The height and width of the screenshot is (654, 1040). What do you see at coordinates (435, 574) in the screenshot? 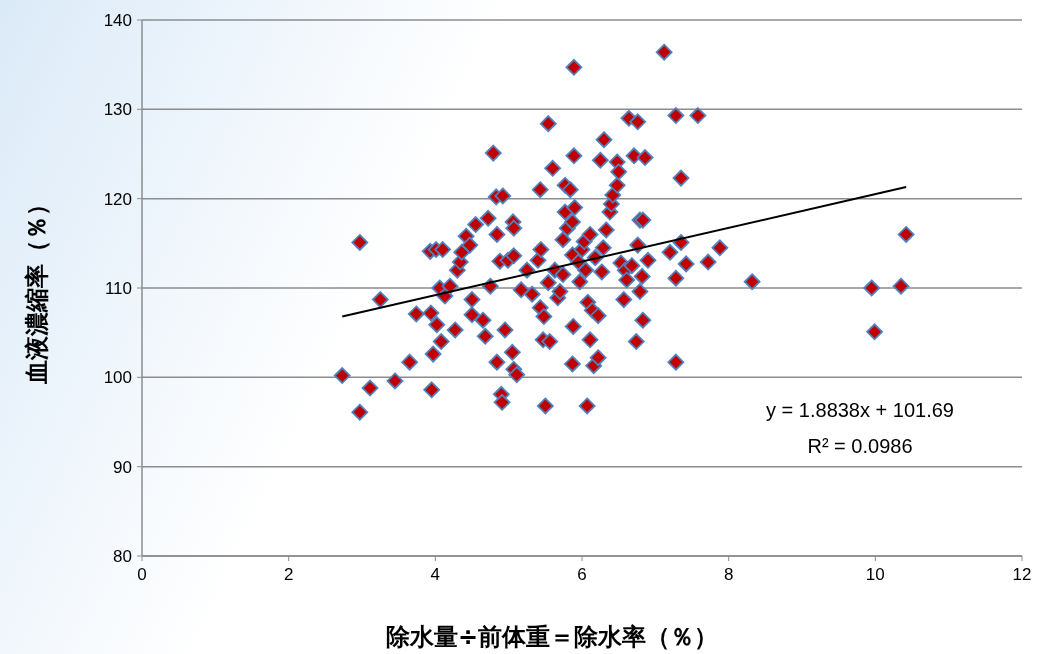
I see `x-tick-label: 4` at bounding box center [435, 574].